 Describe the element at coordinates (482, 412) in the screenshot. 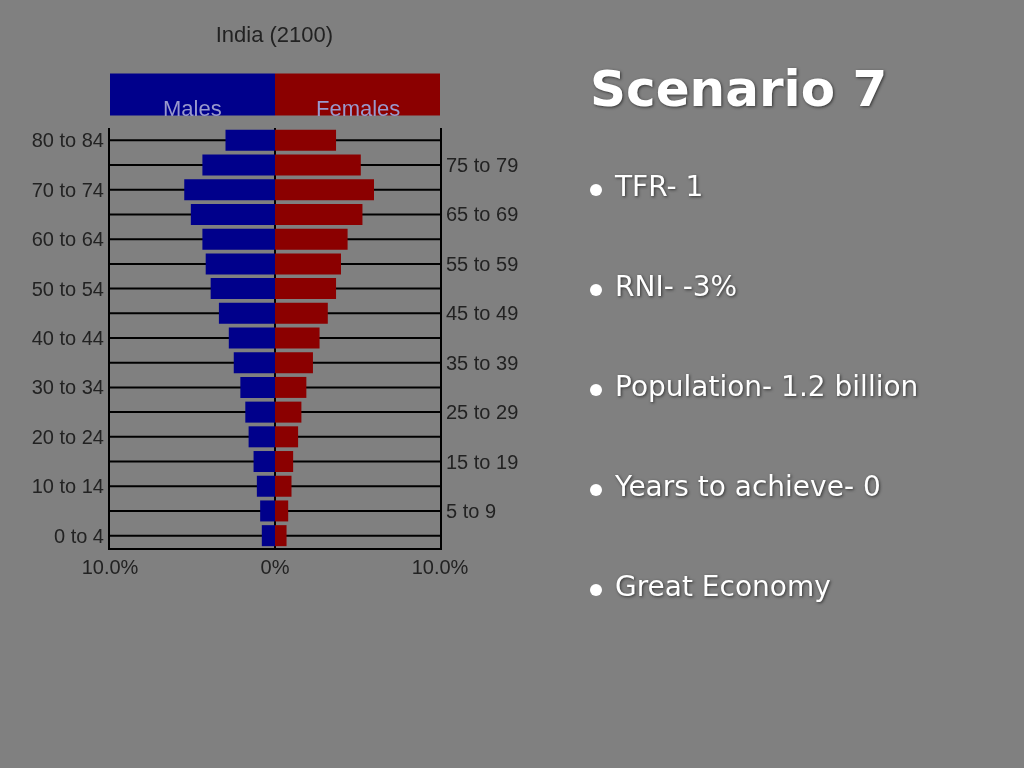

I see `y-tick-label: 25 to 29` at that location.